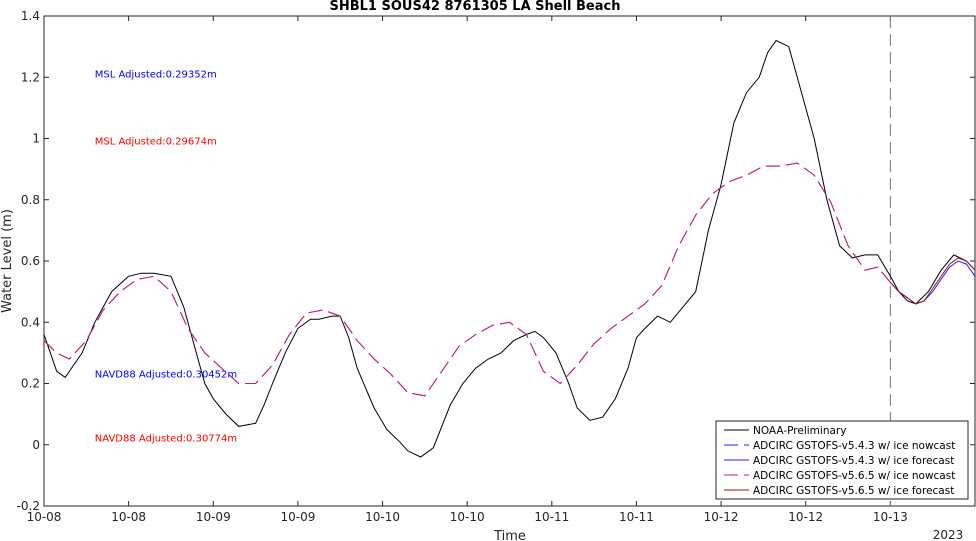 This screenshot has height=541, width=976. I want to click on legend-entry-label: NOAA-Preliminary, so click(799, 431).